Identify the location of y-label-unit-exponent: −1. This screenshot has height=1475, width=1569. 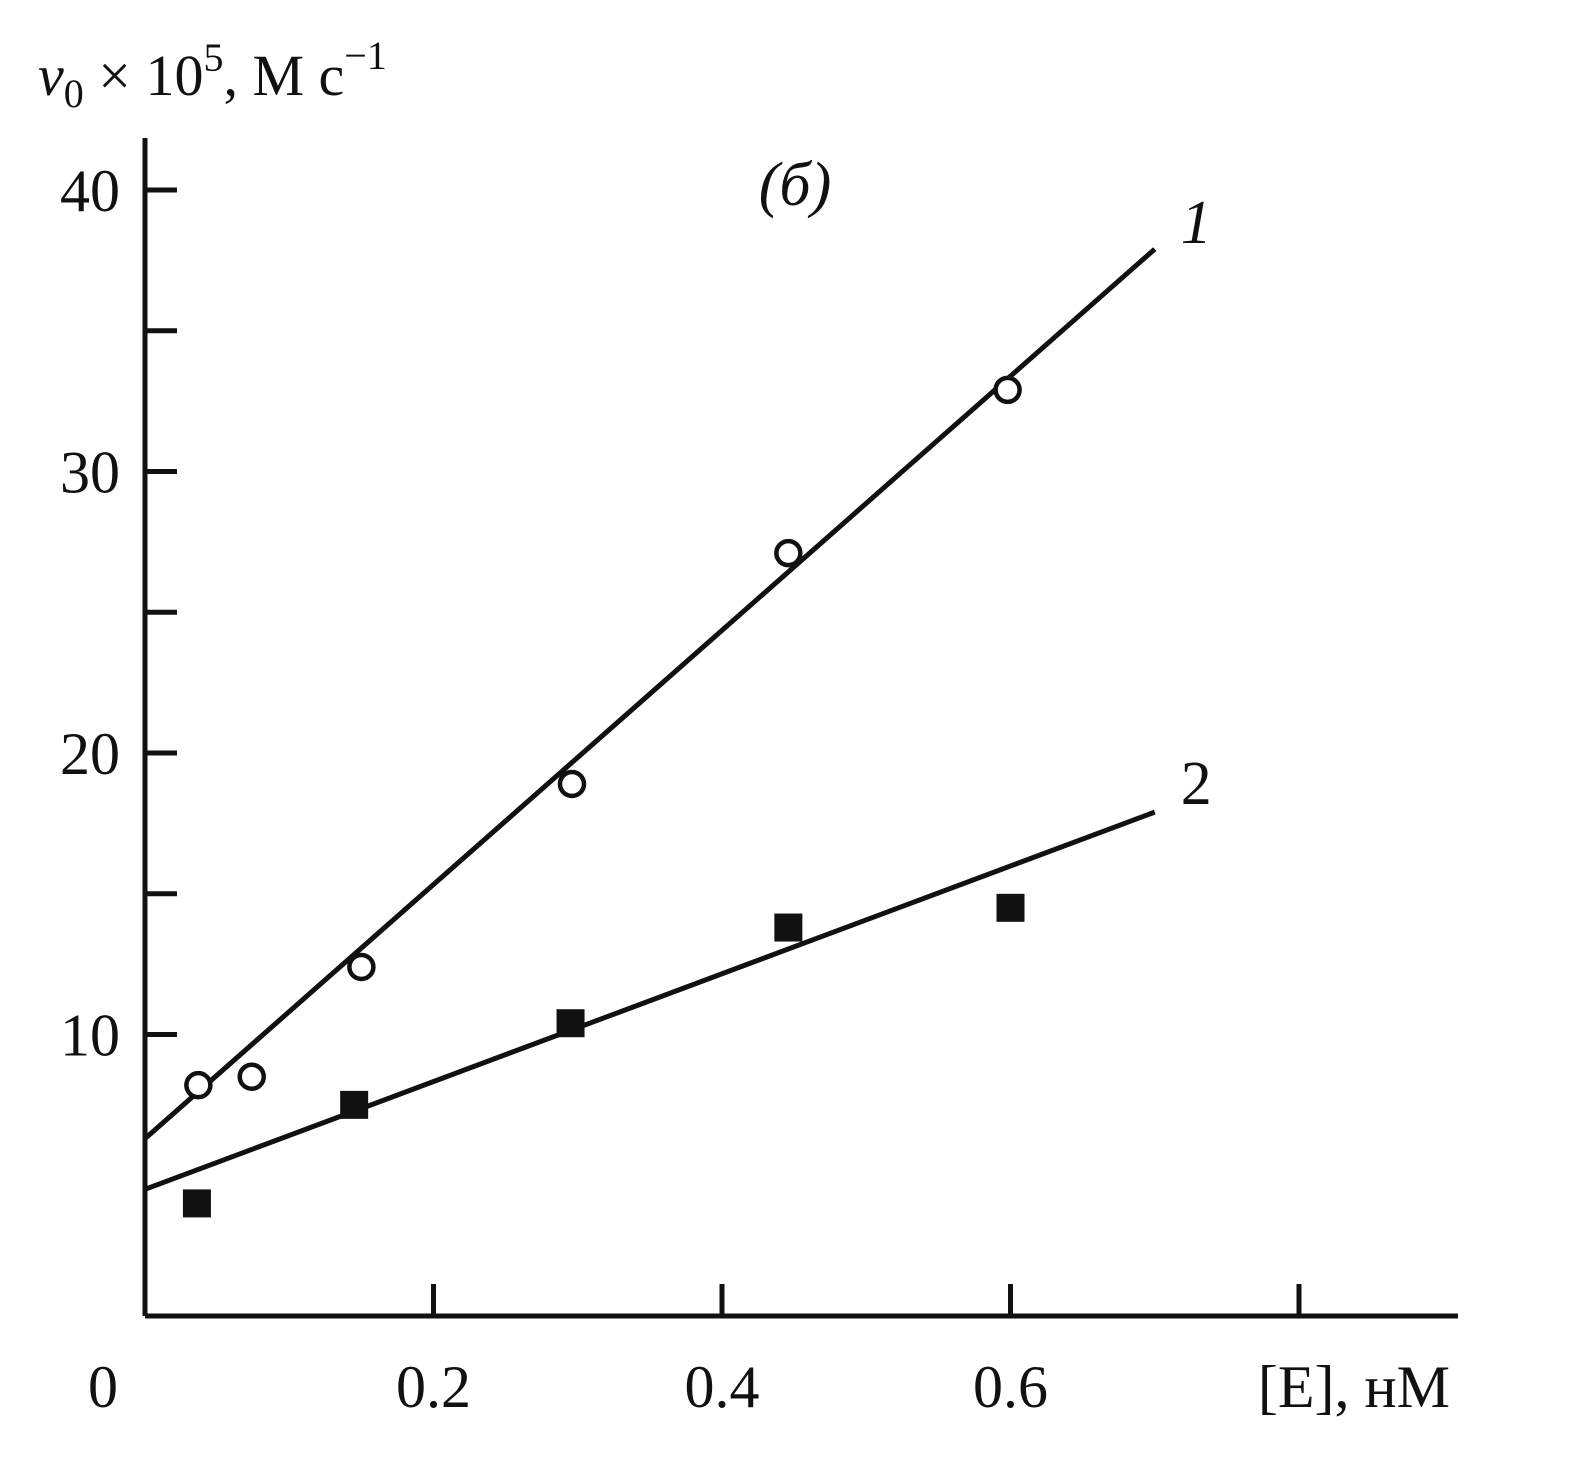
(365, 55).